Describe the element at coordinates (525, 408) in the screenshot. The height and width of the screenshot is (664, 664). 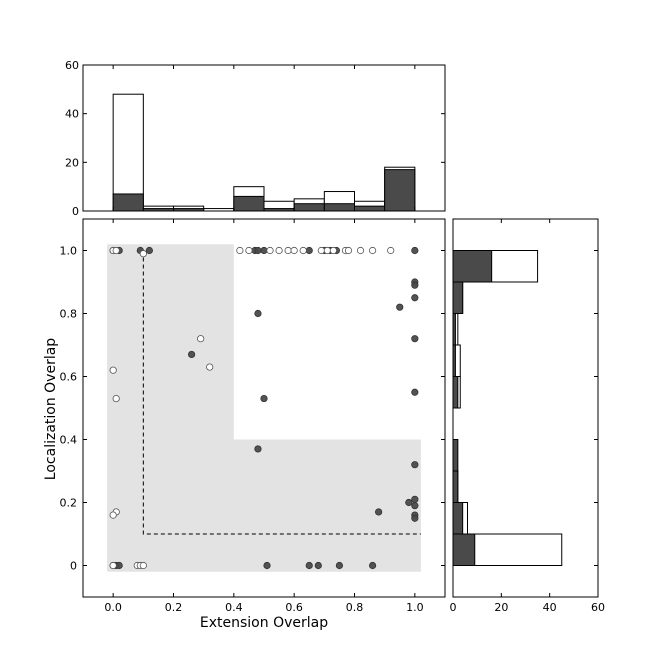
I see `right-histogram-frame` at that location.